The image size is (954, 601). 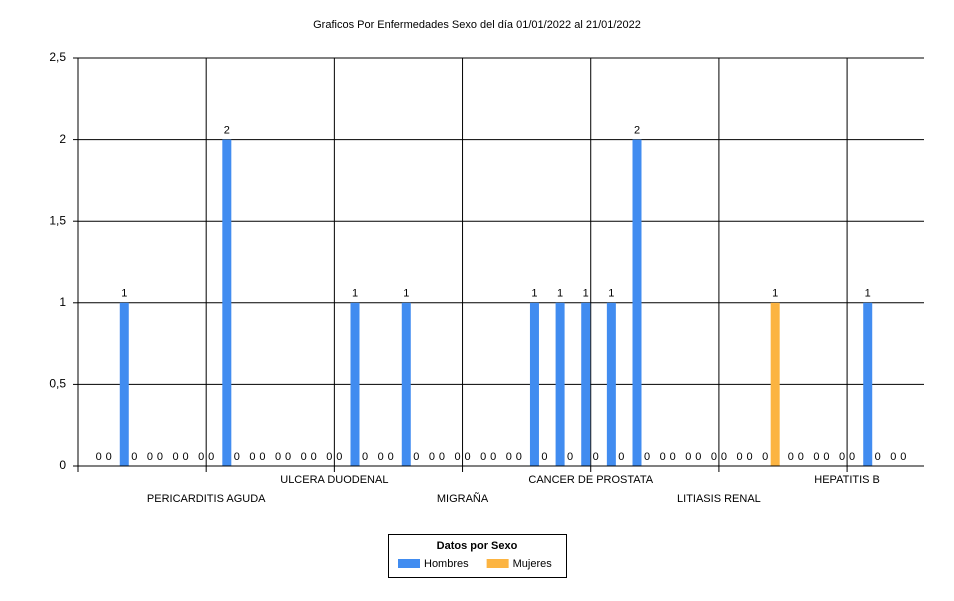 What do you see at coordinates (206, 499) in the screenshot?
I see `x-tick-label: PERICARDITIS AGUDA` at bounding box center [206, 499].